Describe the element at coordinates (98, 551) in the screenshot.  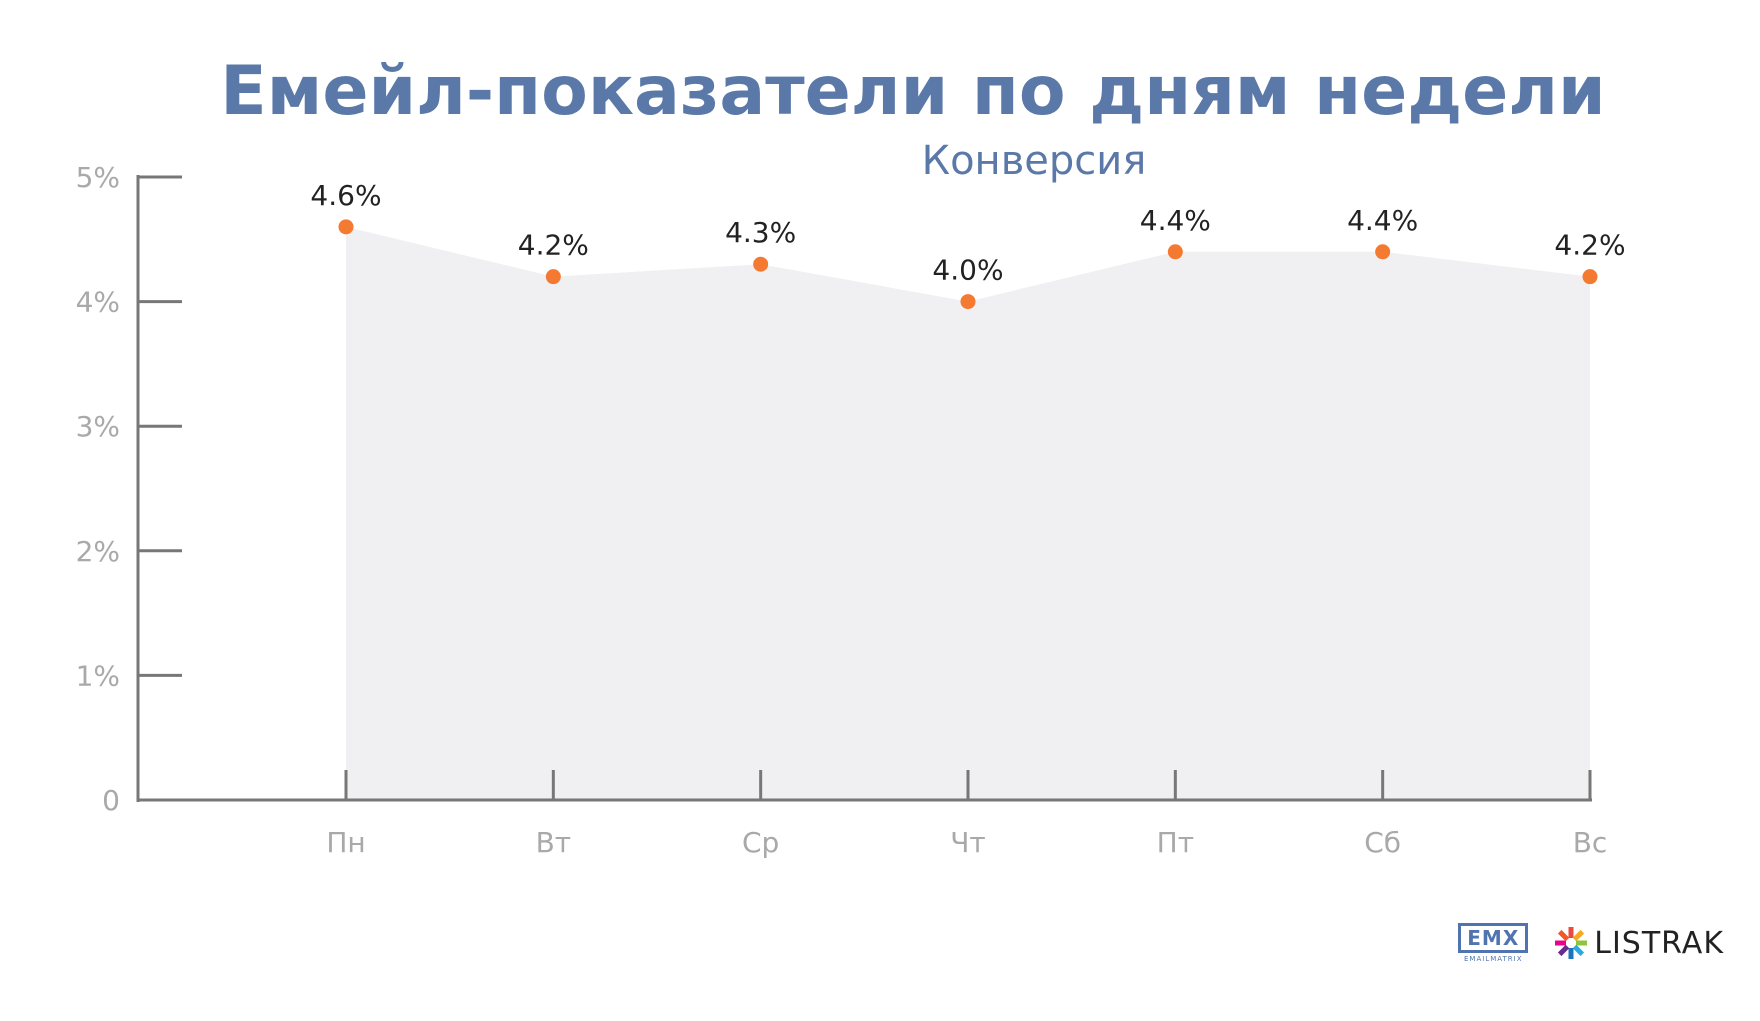
I see `y-tick-label: 2%` at that location.